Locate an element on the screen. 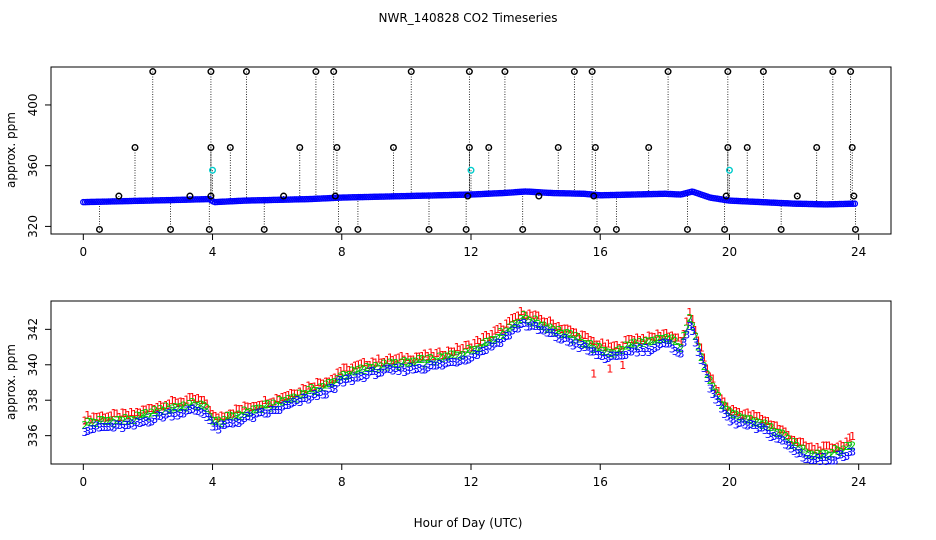 Image resolution: width=936 pixels, height=540 pixels. bottom-y-tick-label: 340 is located at coordinates (33, 364).